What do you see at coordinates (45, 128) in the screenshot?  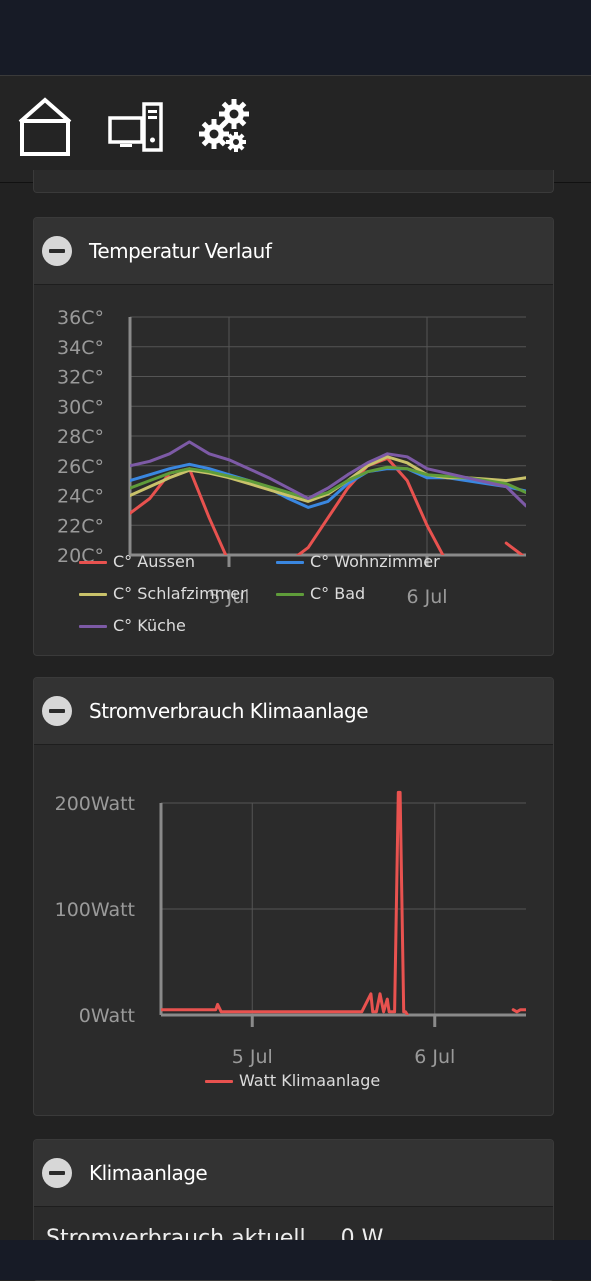 I see `home-icon` at bounding box center [45, 128].